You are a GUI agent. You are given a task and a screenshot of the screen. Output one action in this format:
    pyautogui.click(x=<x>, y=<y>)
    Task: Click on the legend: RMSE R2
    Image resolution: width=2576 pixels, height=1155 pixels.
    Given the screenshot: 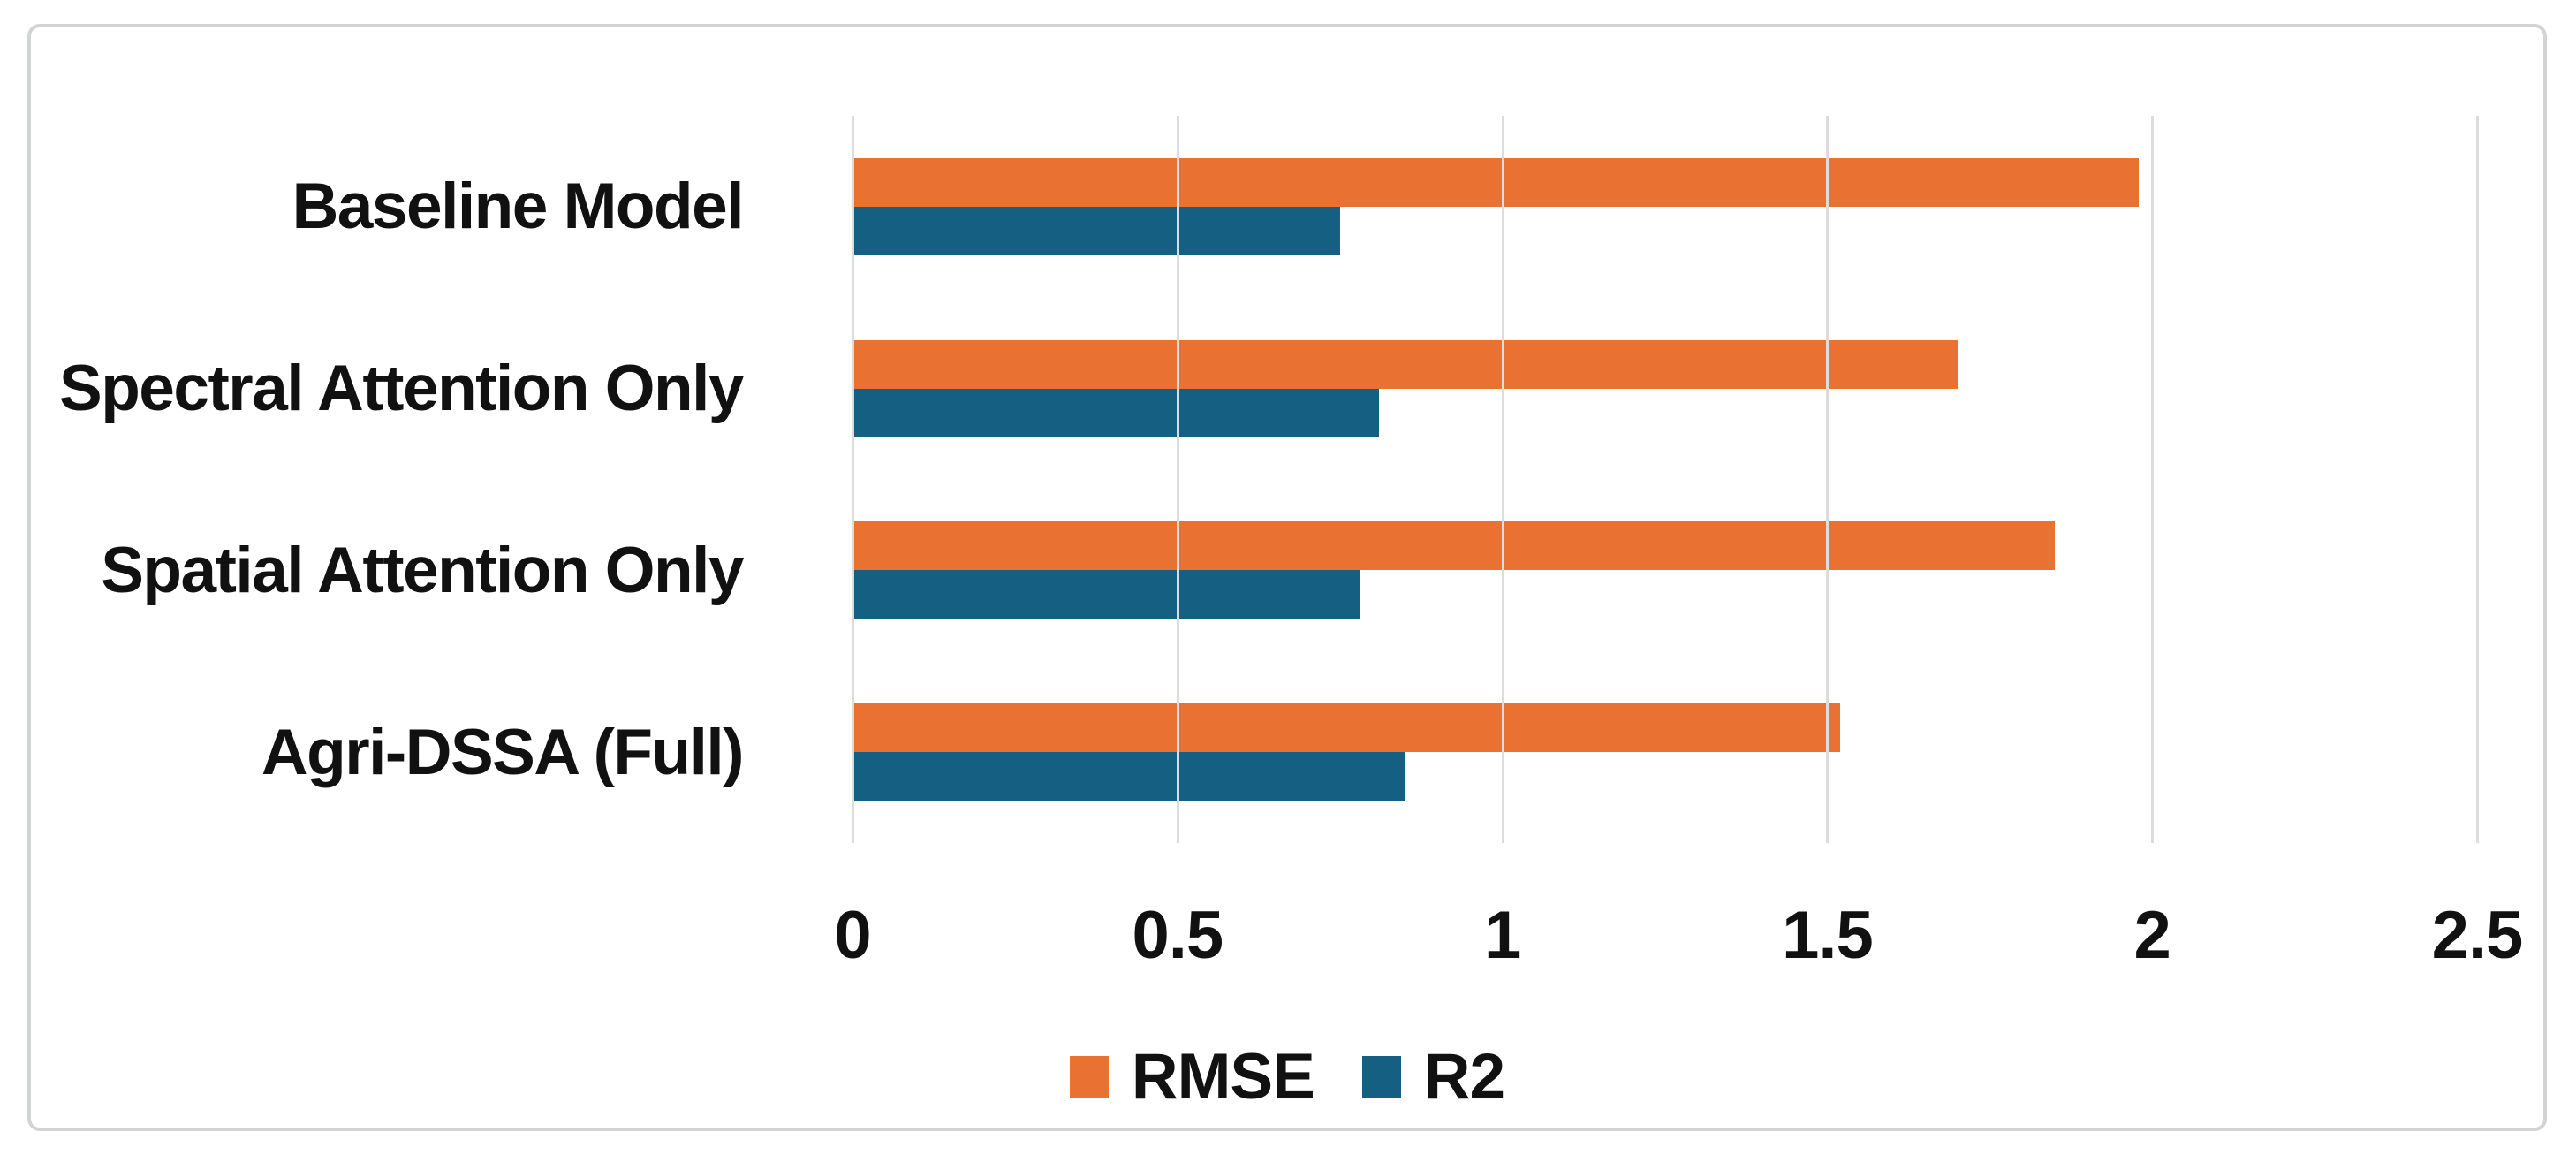 What is the action you would take?
    pyautogui.click(x=1287, y=1076)
    